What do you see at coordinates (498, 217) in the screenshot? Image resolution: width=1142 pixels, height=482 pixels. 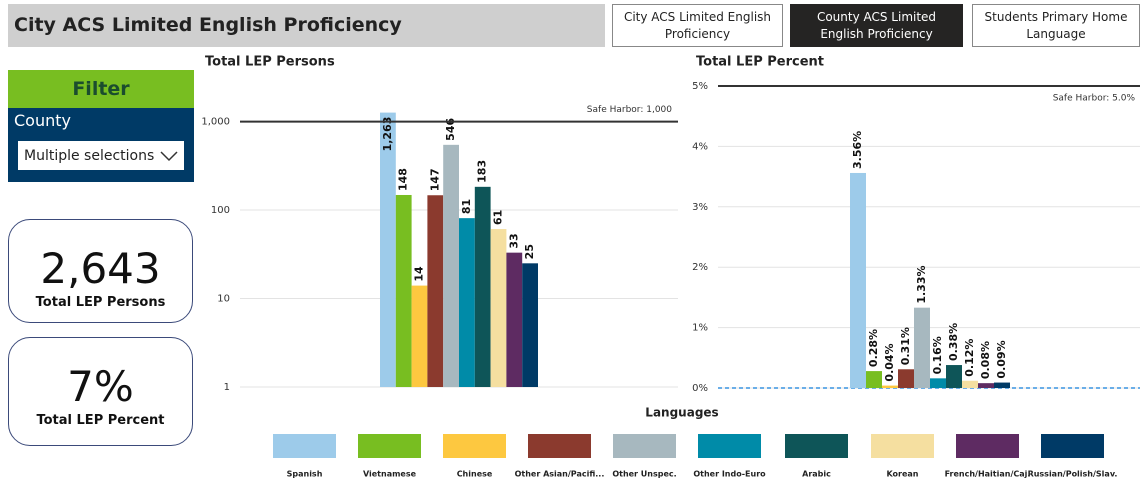 I see `data-label: 61` at bounding box center [498, 217].